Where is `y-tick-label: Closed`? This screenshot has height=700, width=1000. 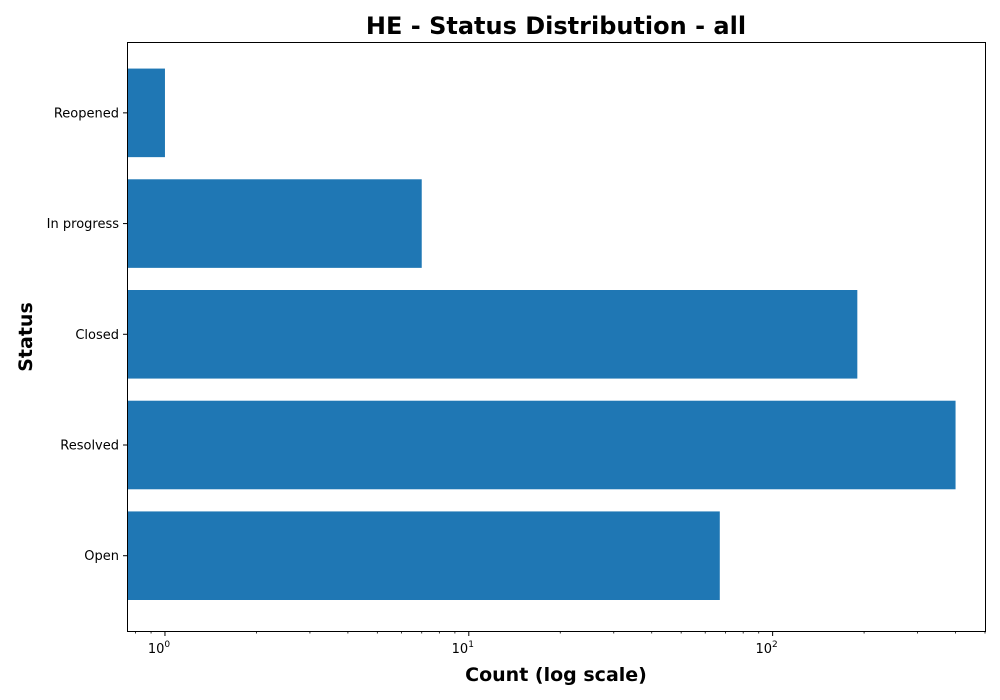
y-tick-label: Closed is located at coordinates (97, 335).